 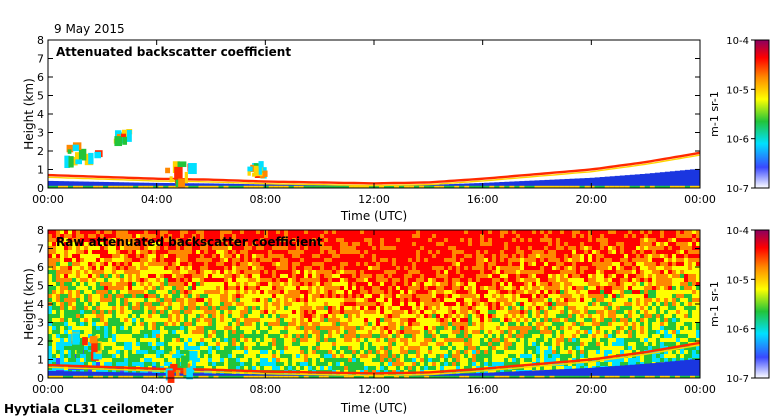 What do you see at coordinates (331, 186) in the screenshot?
I see `near-surface-band` at bounding box center [331, 186].